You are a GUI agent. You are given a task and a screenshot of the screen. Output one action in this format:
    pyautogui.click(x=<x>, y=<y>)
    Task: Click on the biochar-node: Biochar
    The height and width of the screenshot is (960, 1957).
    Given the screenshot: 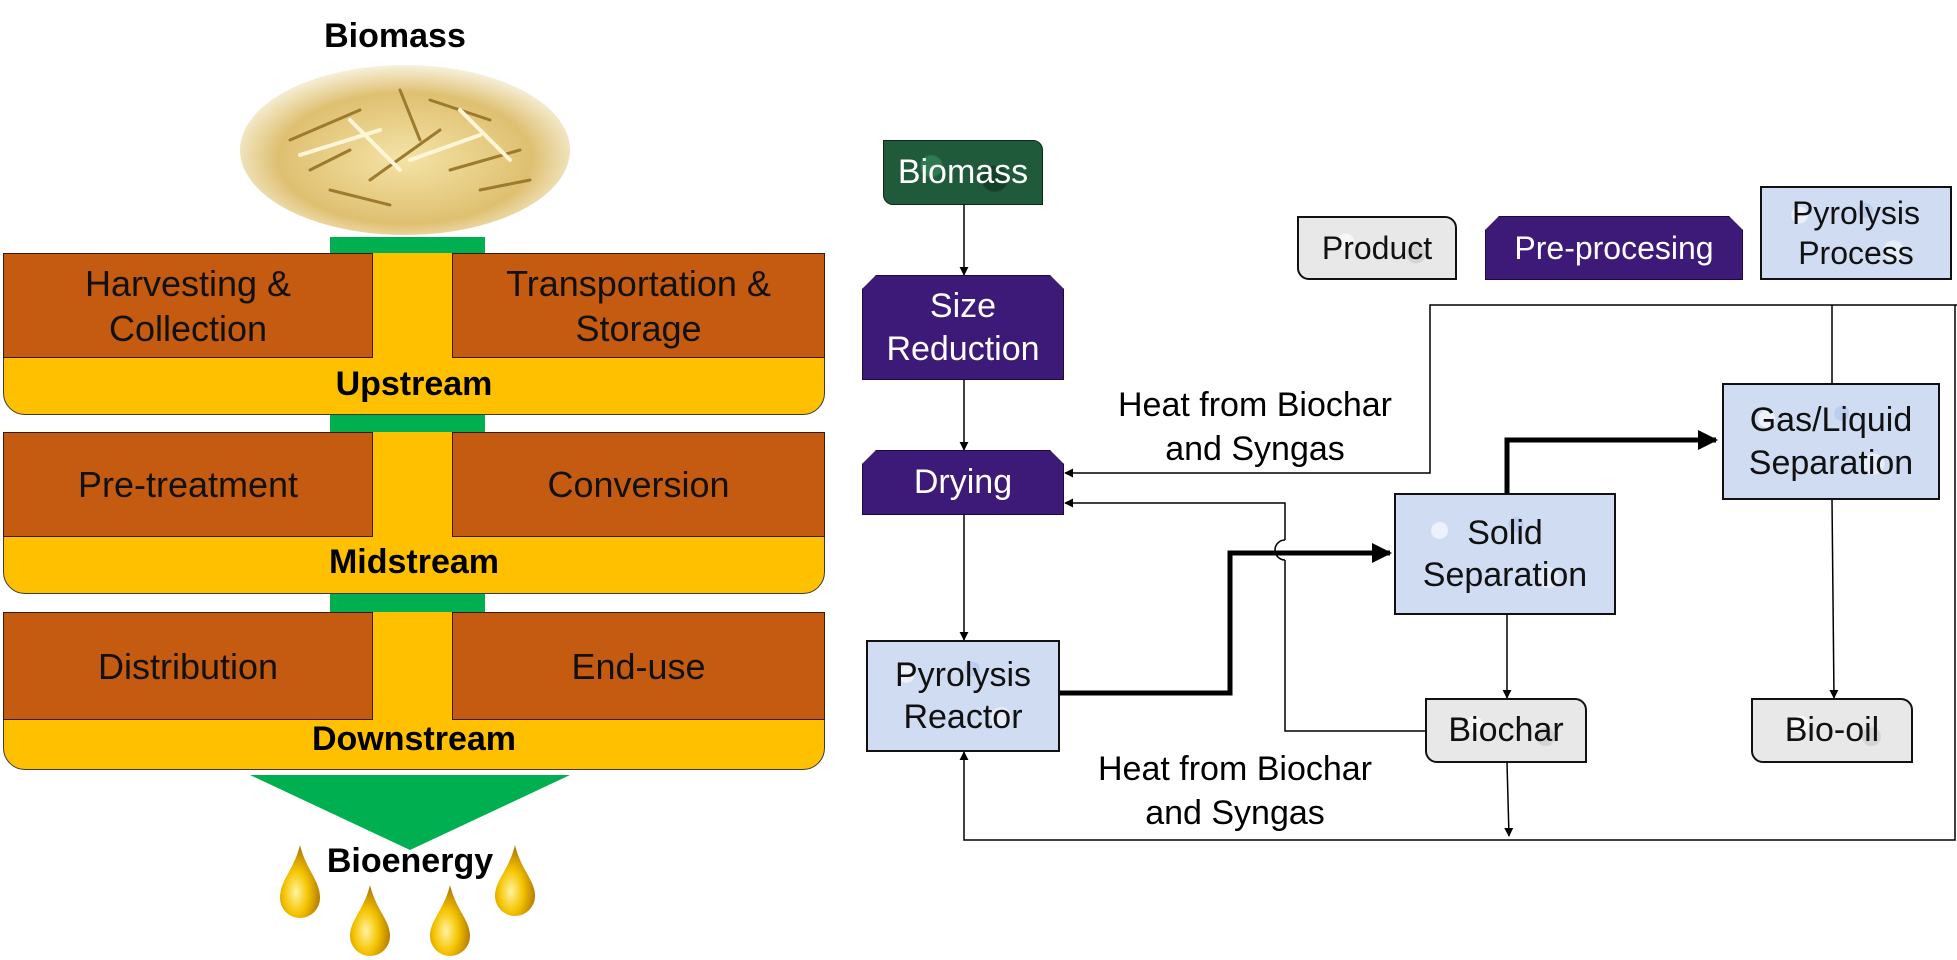 What is the action you would take?
    pyautogui.click(x=1506, y=730)
    